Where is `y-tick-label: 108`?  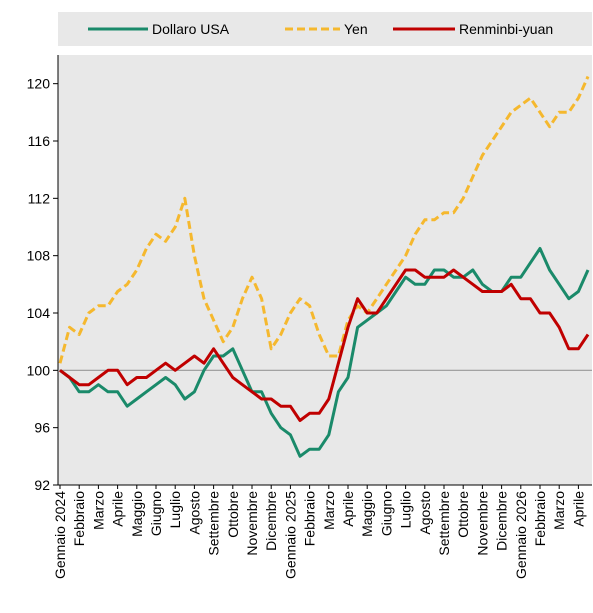 y-tick-label: 108 is located at coordinates (39, 256).